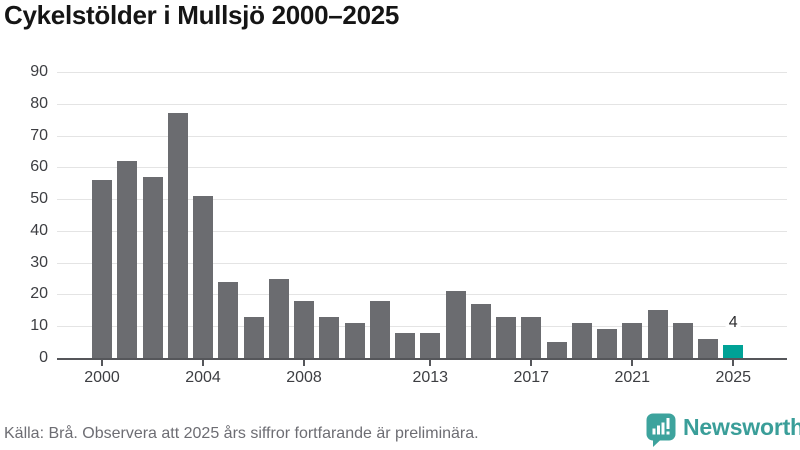 The width and height of the screenshot is (800, 450). Describe the element at coordinates (39, 262) in the screenshot. I see `y-axis-tick-label: 30` at that location.